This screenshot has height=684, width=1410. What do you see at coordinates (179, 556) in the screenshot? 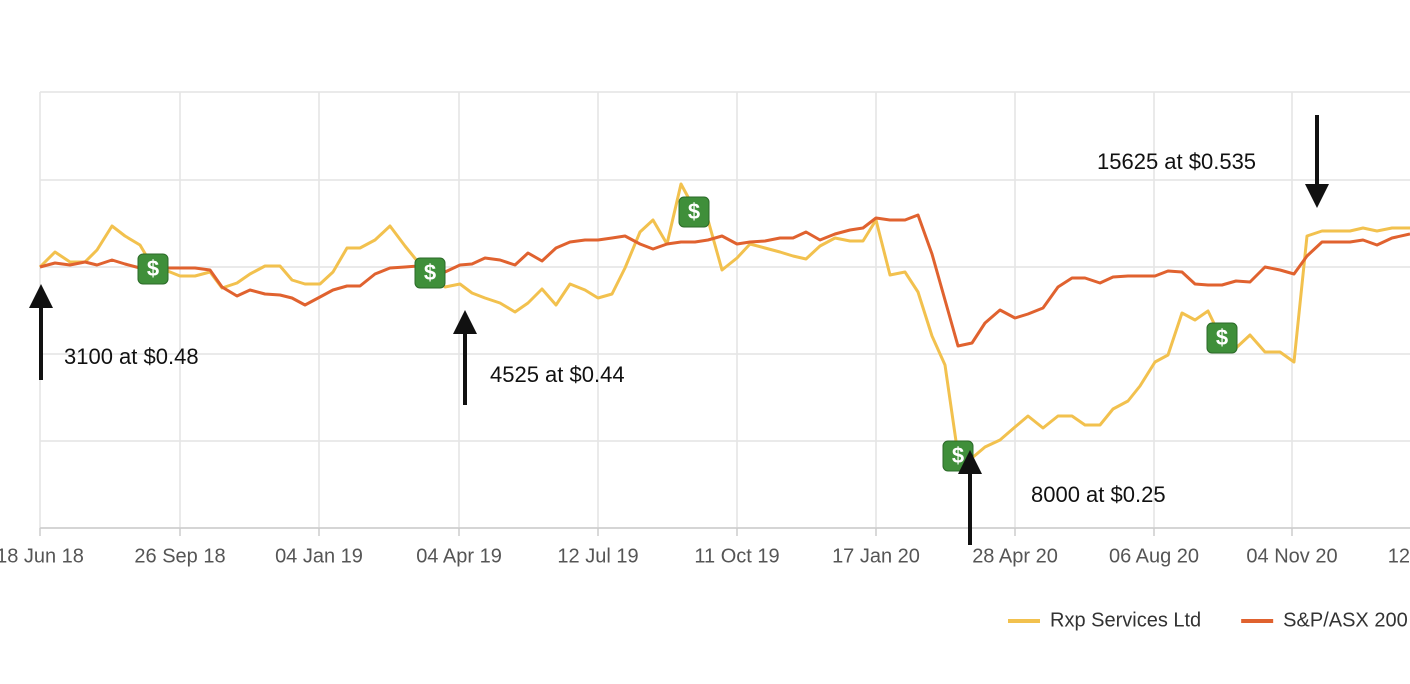
I see `x-tick-label: 26 Sep 18` at bounding box center [179, 556].